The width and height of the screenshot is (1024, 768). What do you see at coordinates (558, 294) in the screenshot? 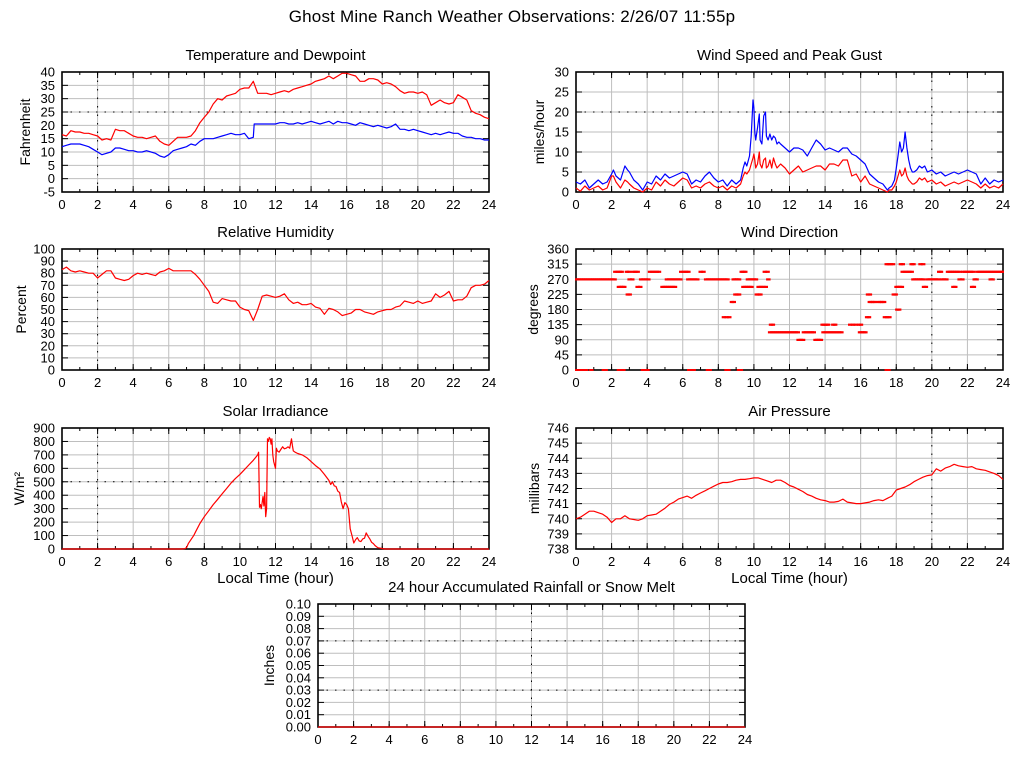
I see `y-tick-label: 225` at bounding box center [558, 294].